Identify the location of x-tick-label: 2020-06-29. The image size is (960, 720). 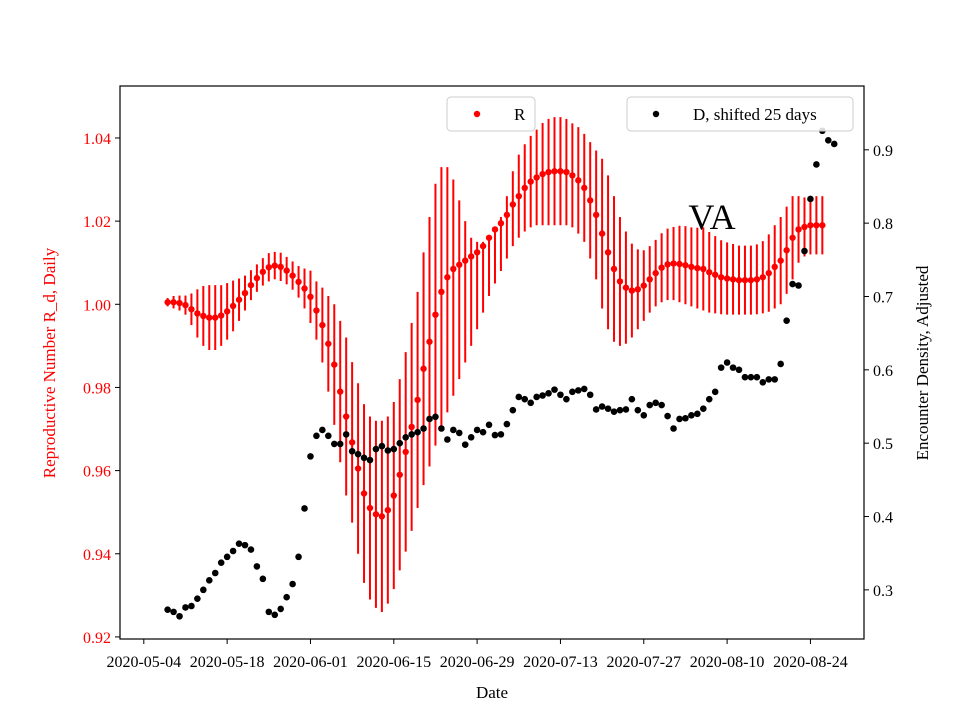
(477, 662).